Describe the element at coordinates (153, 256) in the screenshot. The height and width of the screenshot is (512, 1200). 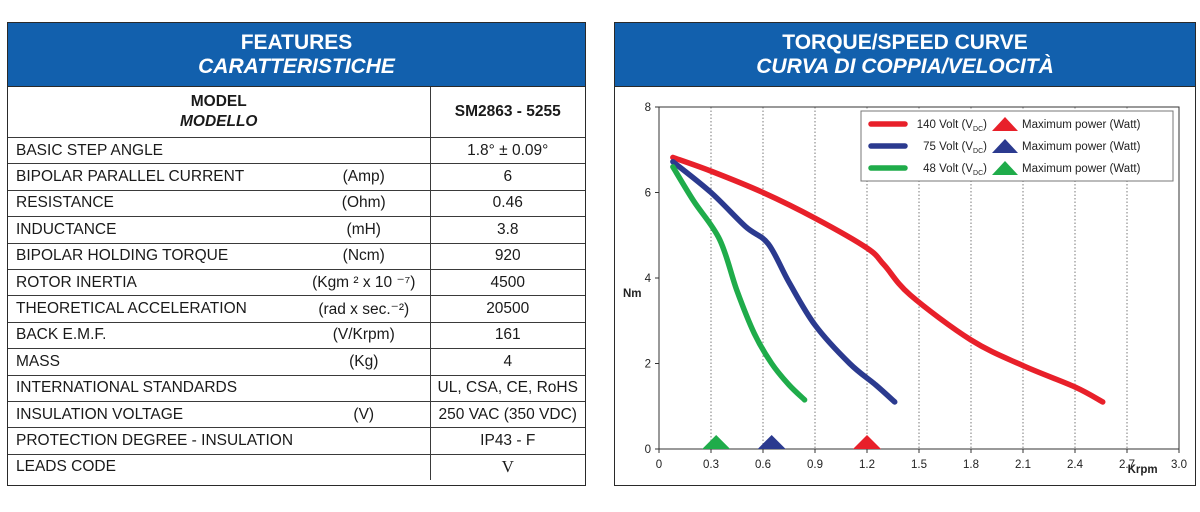
I see `spec-label: BIPOLAR HOLDING TORQUE` at that location.